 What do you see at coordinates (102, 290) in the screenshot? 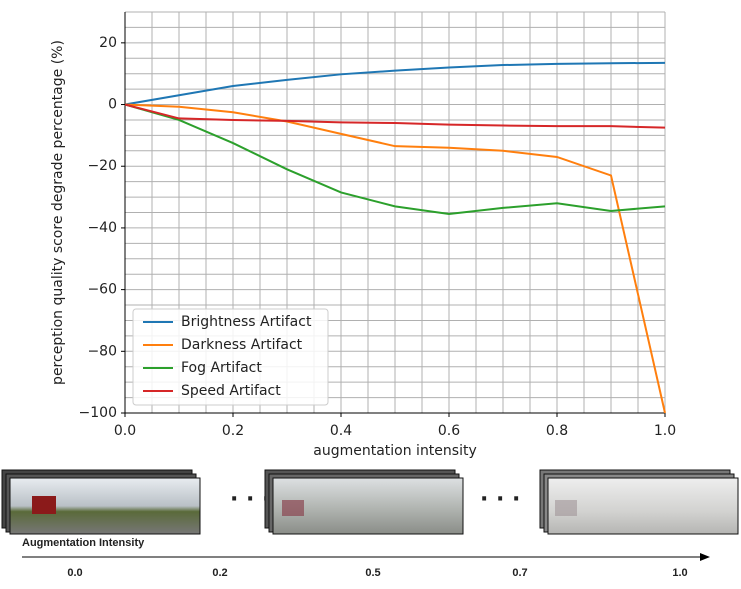
I see `y-tick-label: −60` at bounding box center [102, 290].